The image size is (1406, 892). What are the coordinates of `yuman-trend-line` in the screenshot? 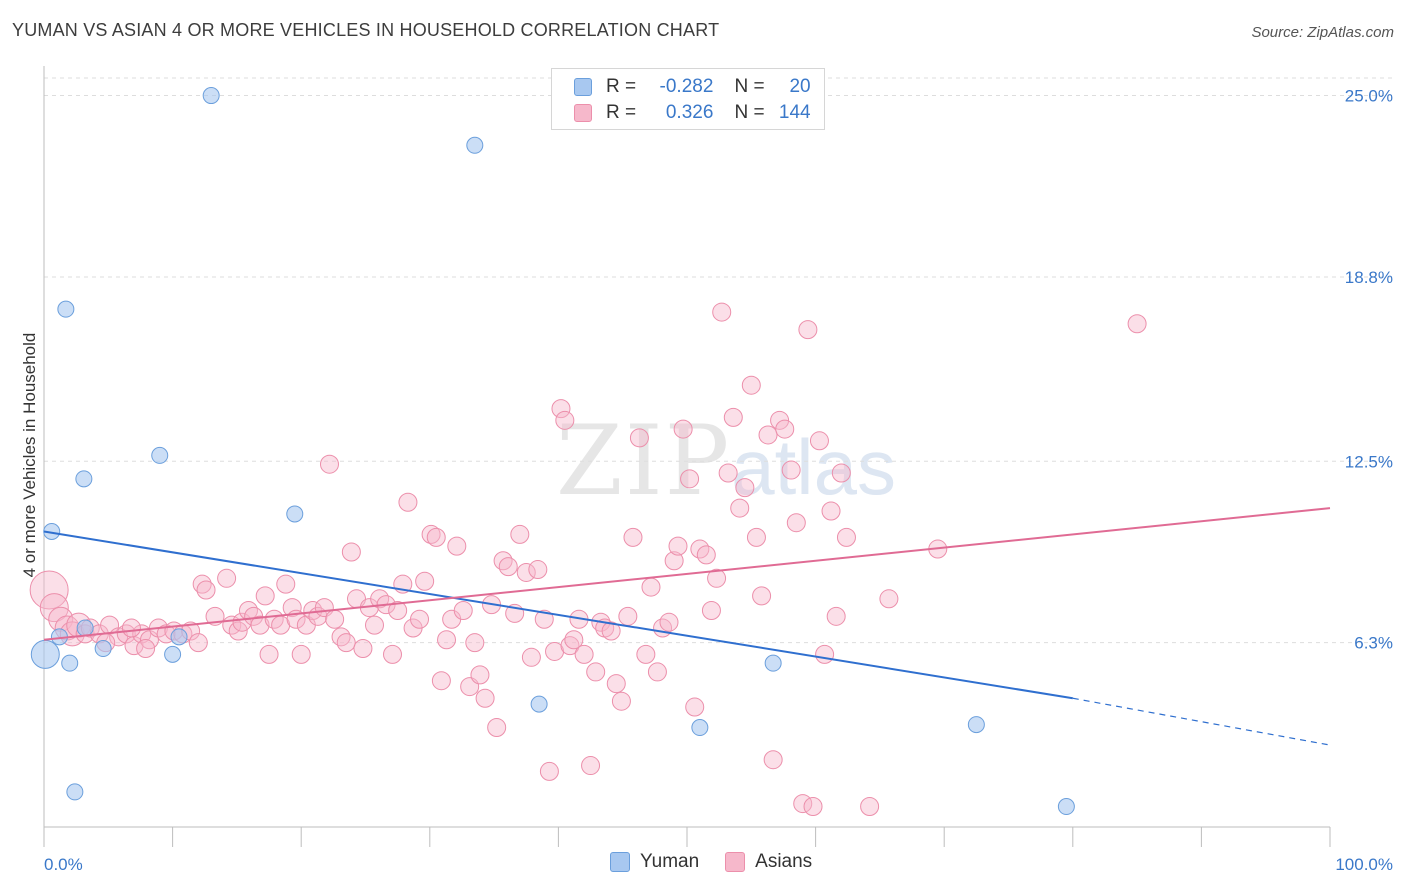 It's located at (558, 615).